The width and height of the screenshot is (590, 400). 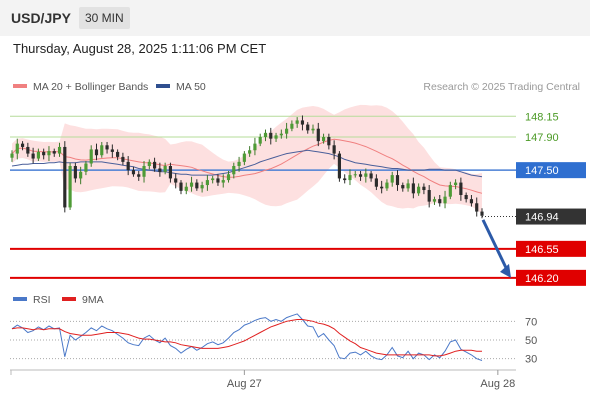 I want to click on support-label-5: 146.20, so click(x=542, y=279).